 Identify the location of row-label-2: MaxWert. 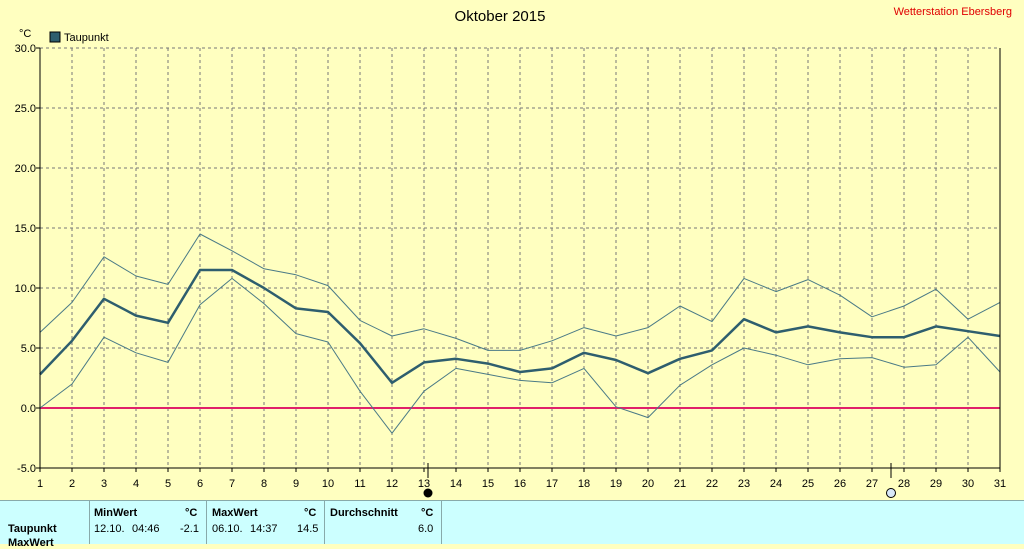
(31, 543).